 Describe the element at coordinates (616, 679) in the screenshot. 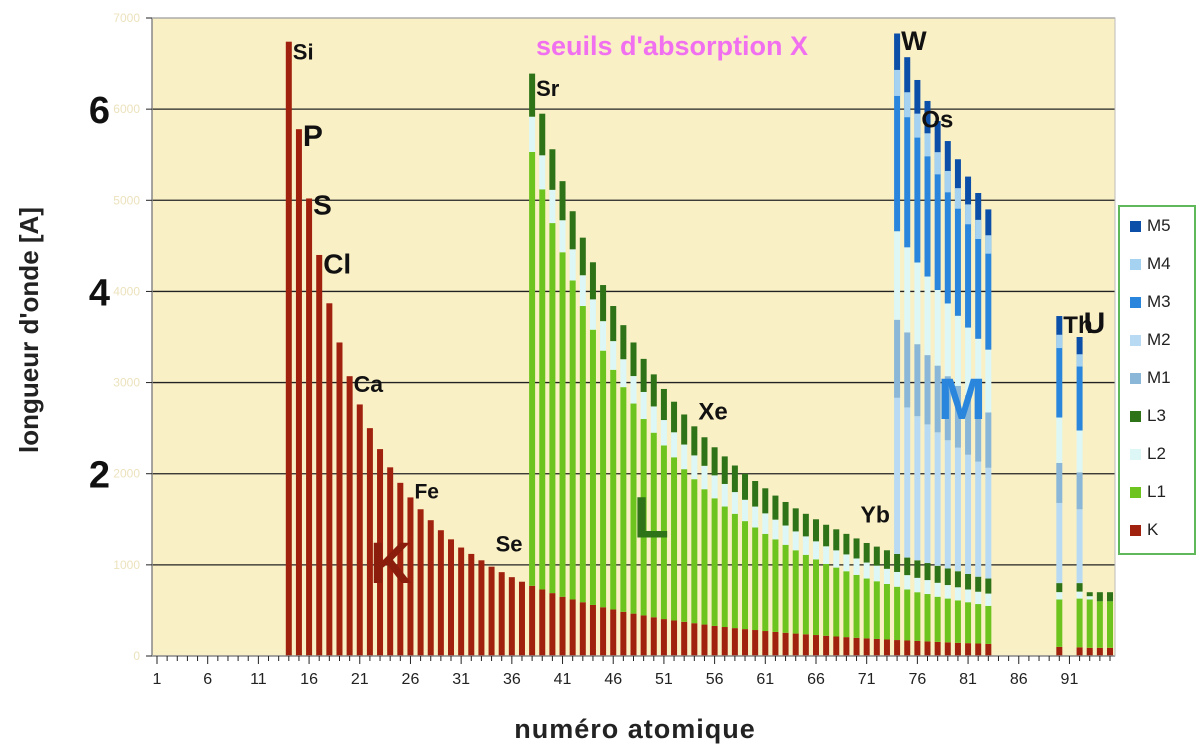

I see `x-tick-labels: 1 6 11 16 21 26 31 36 41 46 51 56 61 66 71 76 81 86 91` at that location.